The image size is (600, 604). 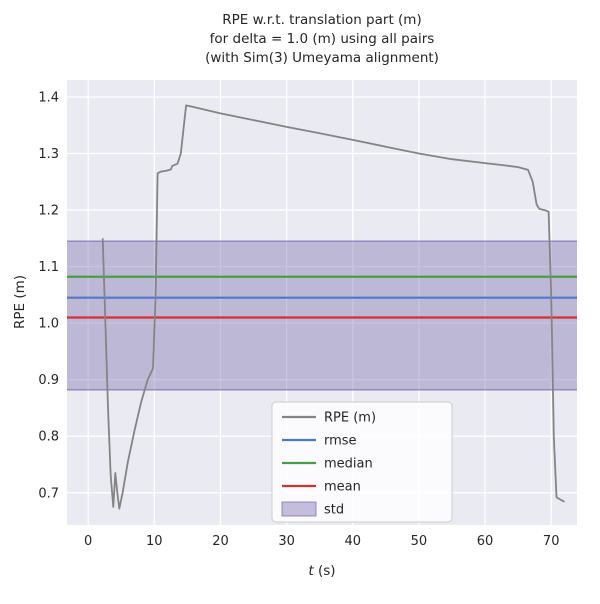 I want to click on stat-lines-layer, so click(x=322, y=297).